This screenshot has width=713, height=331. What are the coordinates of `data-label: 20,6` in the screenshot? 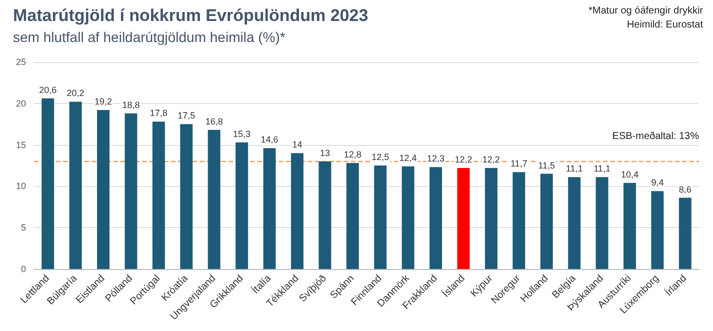 It's located at (48, 89).